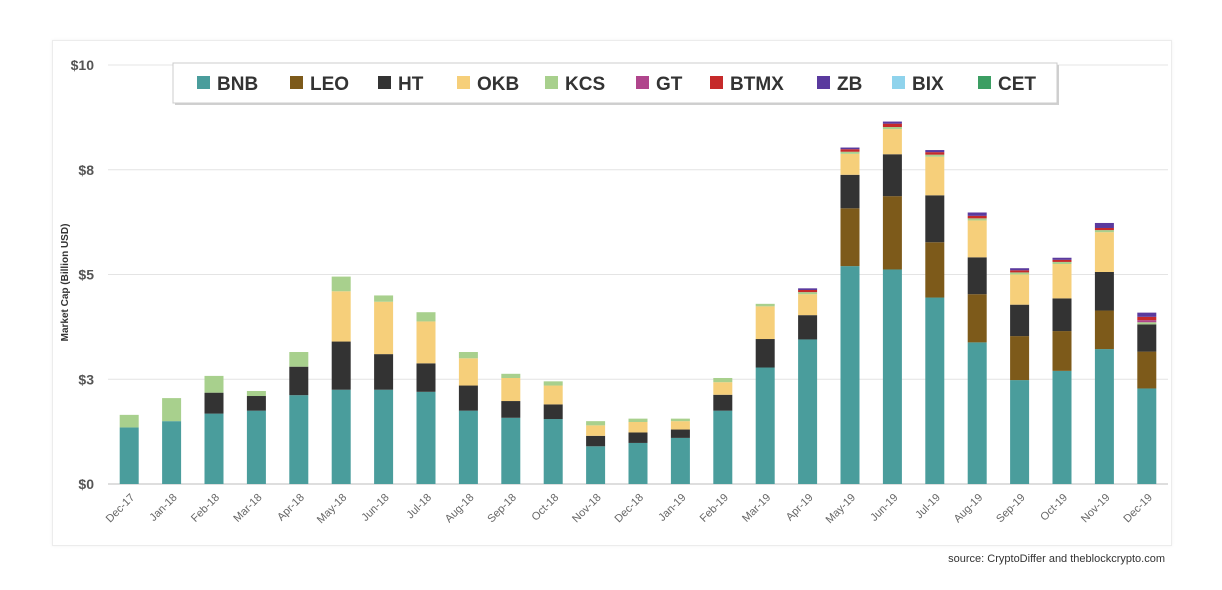  I want to click on x-tick-label: Jun-19, so click(884, 508).